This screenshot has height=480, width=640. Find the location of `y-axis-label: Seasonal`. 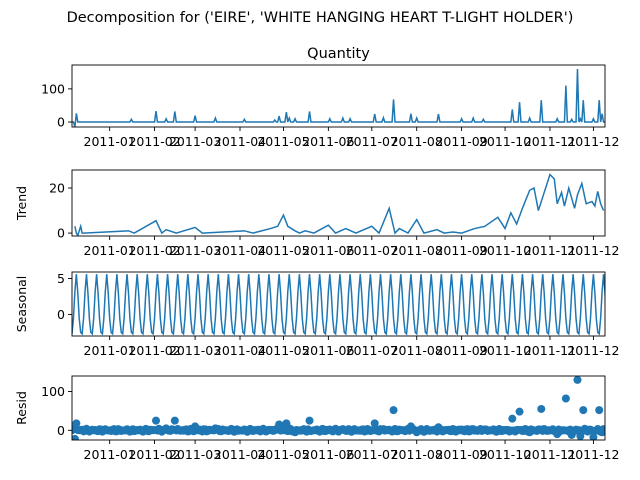

y-axis-label: Seasonal is located at coordinates (21, 304).